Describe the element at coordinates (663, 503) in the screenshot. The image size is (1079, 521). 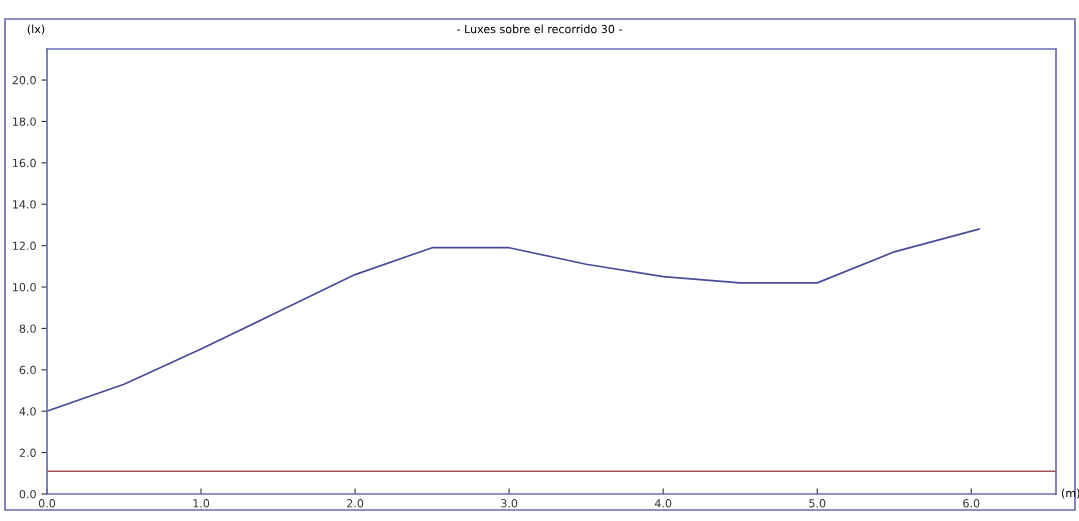
I see `x-tick-label: 4.0` at that location.